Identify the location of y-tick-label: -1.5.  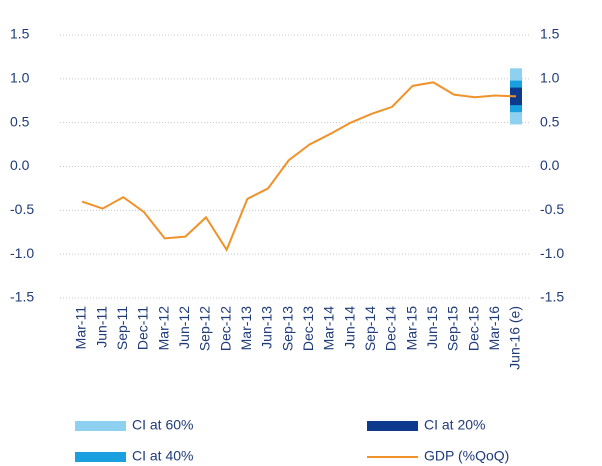
(22, 297).